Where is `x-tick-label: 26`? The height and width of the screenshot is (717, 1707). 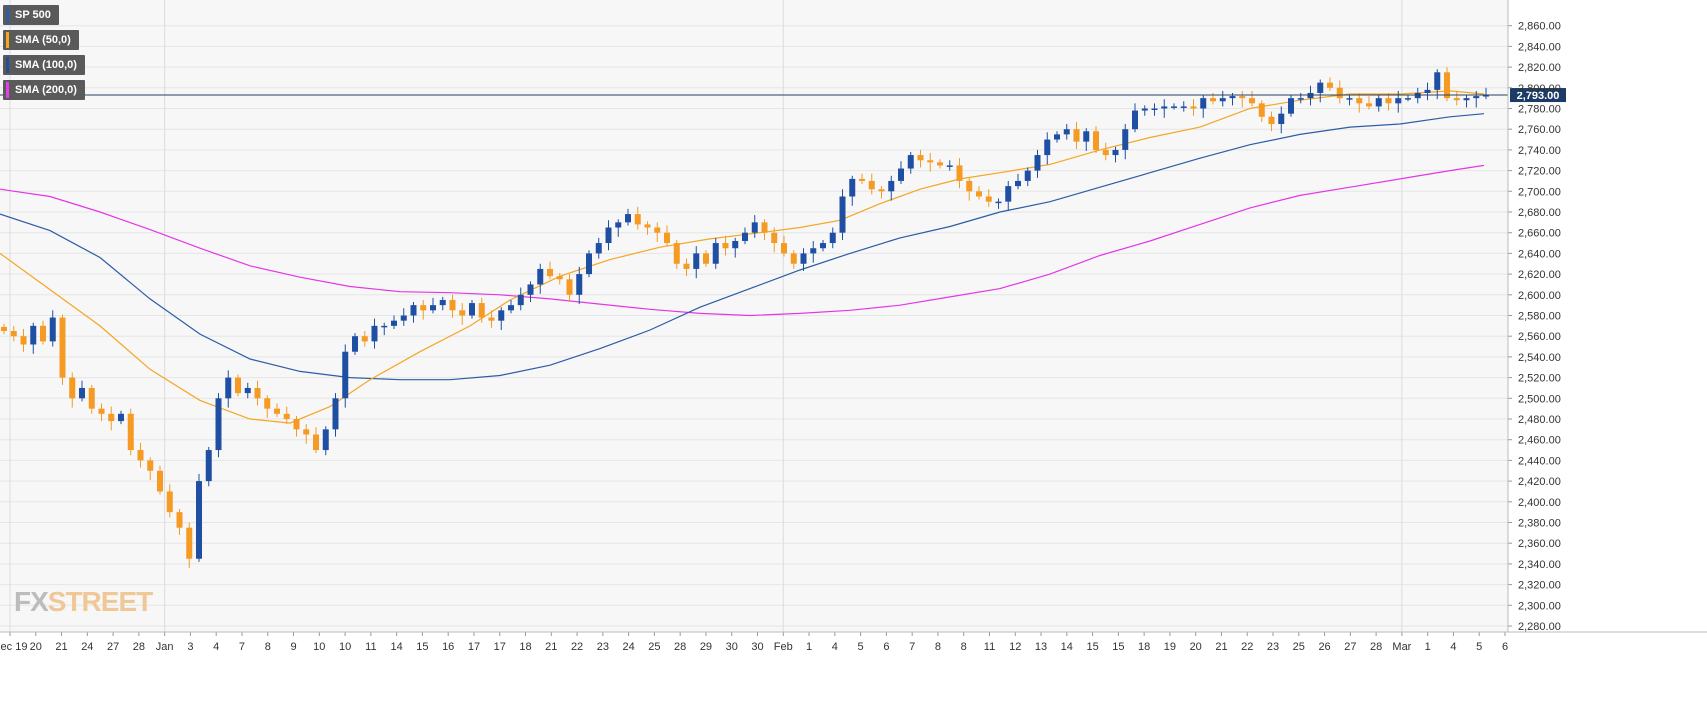 x-tick-label: 26 is located at coordinates (1324, 647).